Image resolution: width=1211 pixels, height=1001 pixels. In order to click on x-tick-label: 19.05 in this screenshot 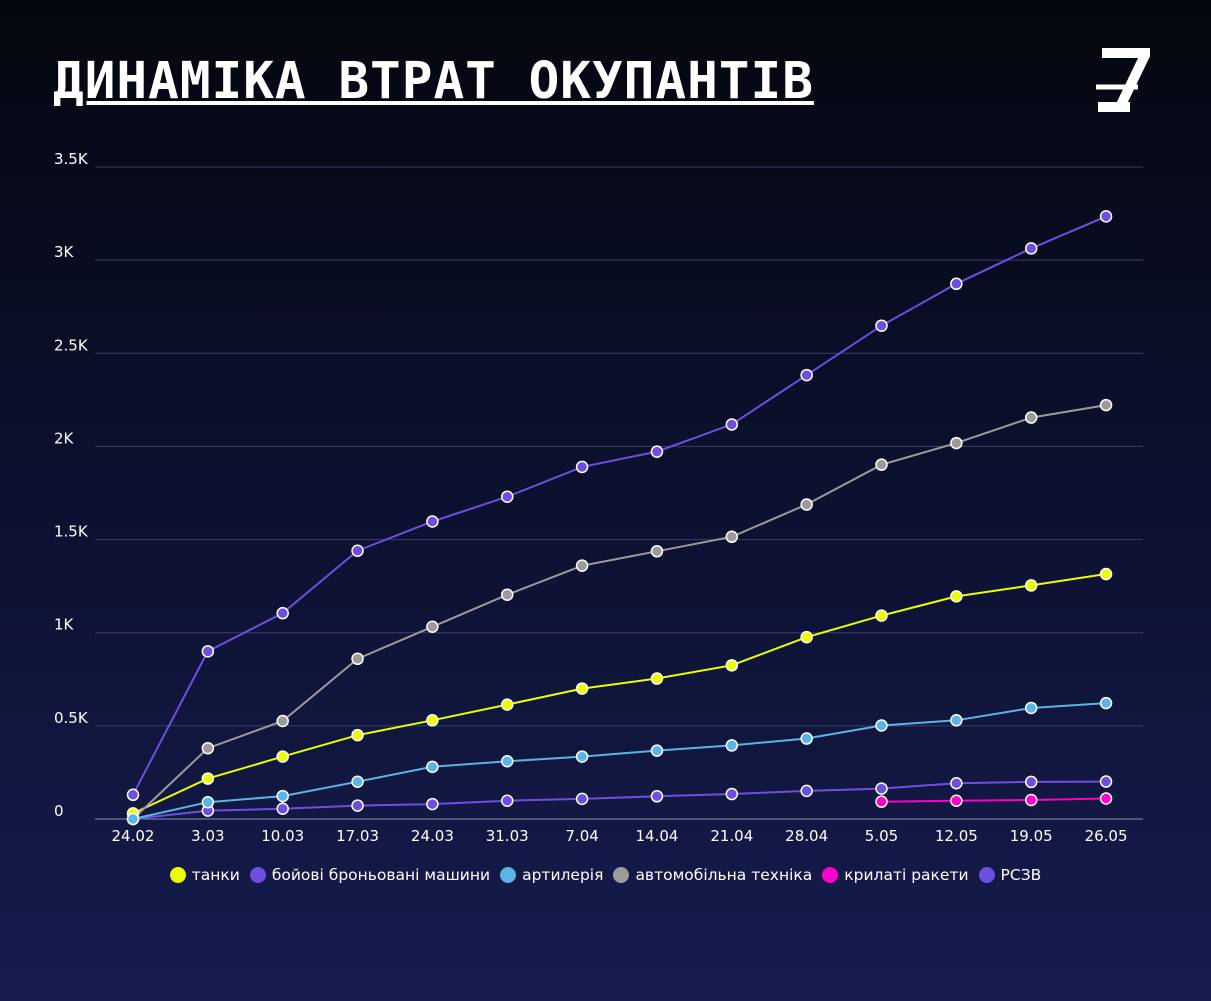, I will do `click(1031, 836)`.